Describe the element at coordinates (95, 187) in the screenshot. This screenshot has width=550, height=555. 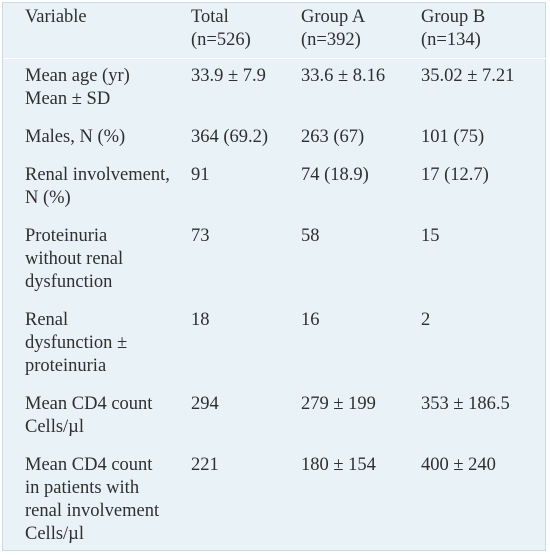
I see `row-variable: Renal involvement, N (%)` at that location.